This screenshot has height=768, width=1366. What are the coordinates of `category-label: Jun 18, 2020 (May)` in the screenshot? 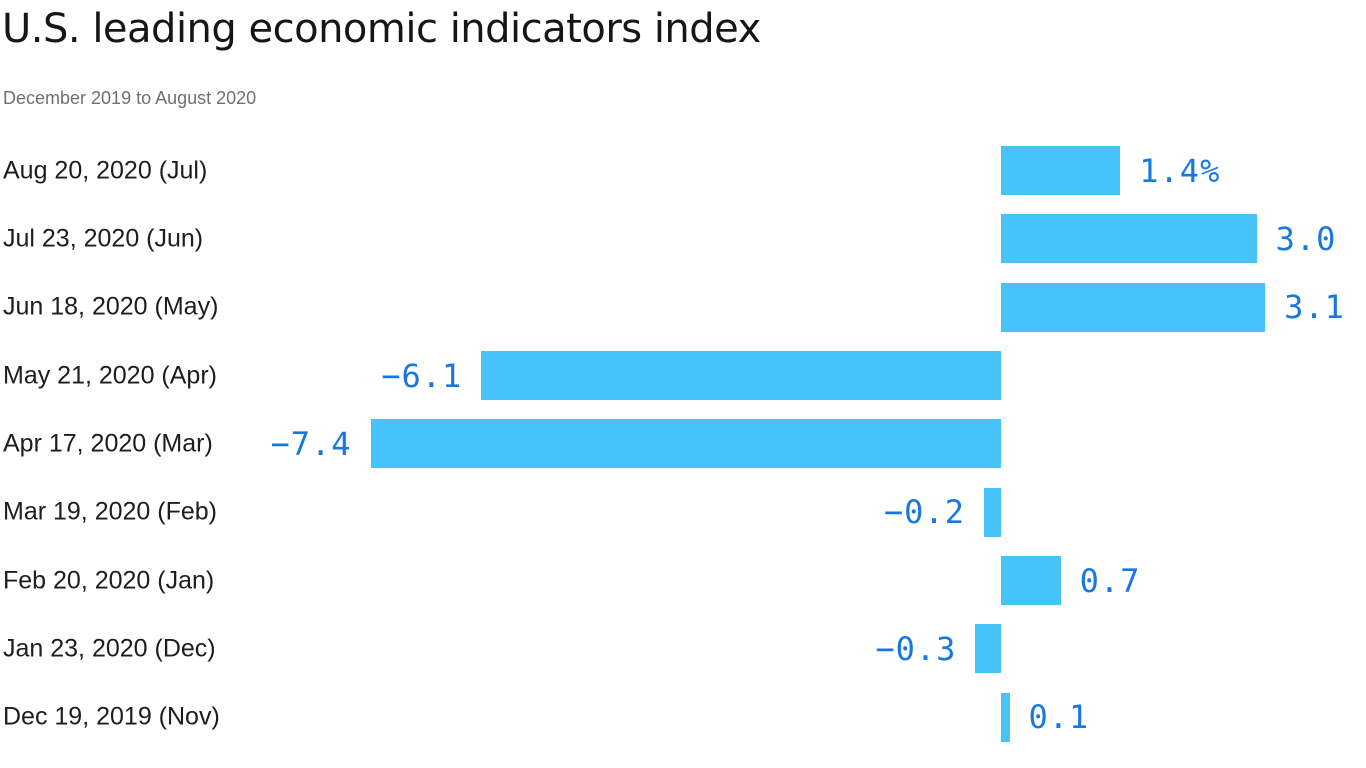 It's located at (111, 306).